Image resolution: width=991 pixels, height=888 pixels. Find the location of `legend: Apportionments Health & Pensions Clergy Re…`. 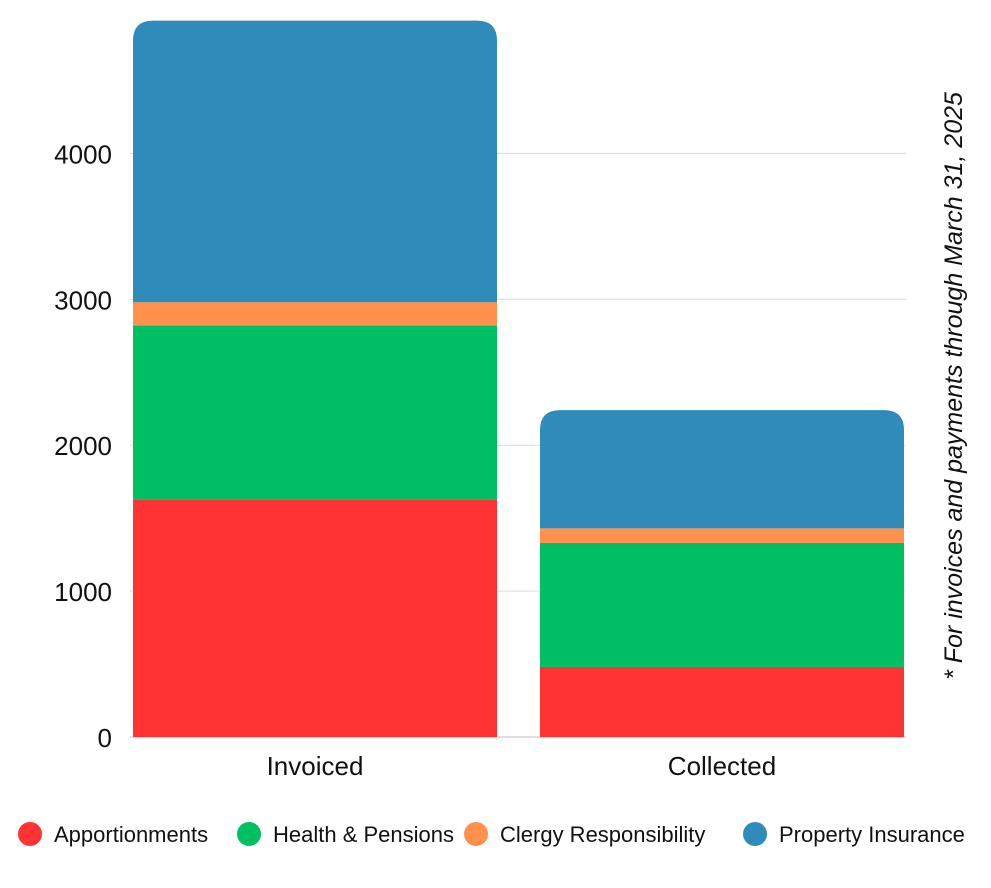

legend: Apportionments Health & Pensions Clergy Re… is located at coordinates (491, 834).